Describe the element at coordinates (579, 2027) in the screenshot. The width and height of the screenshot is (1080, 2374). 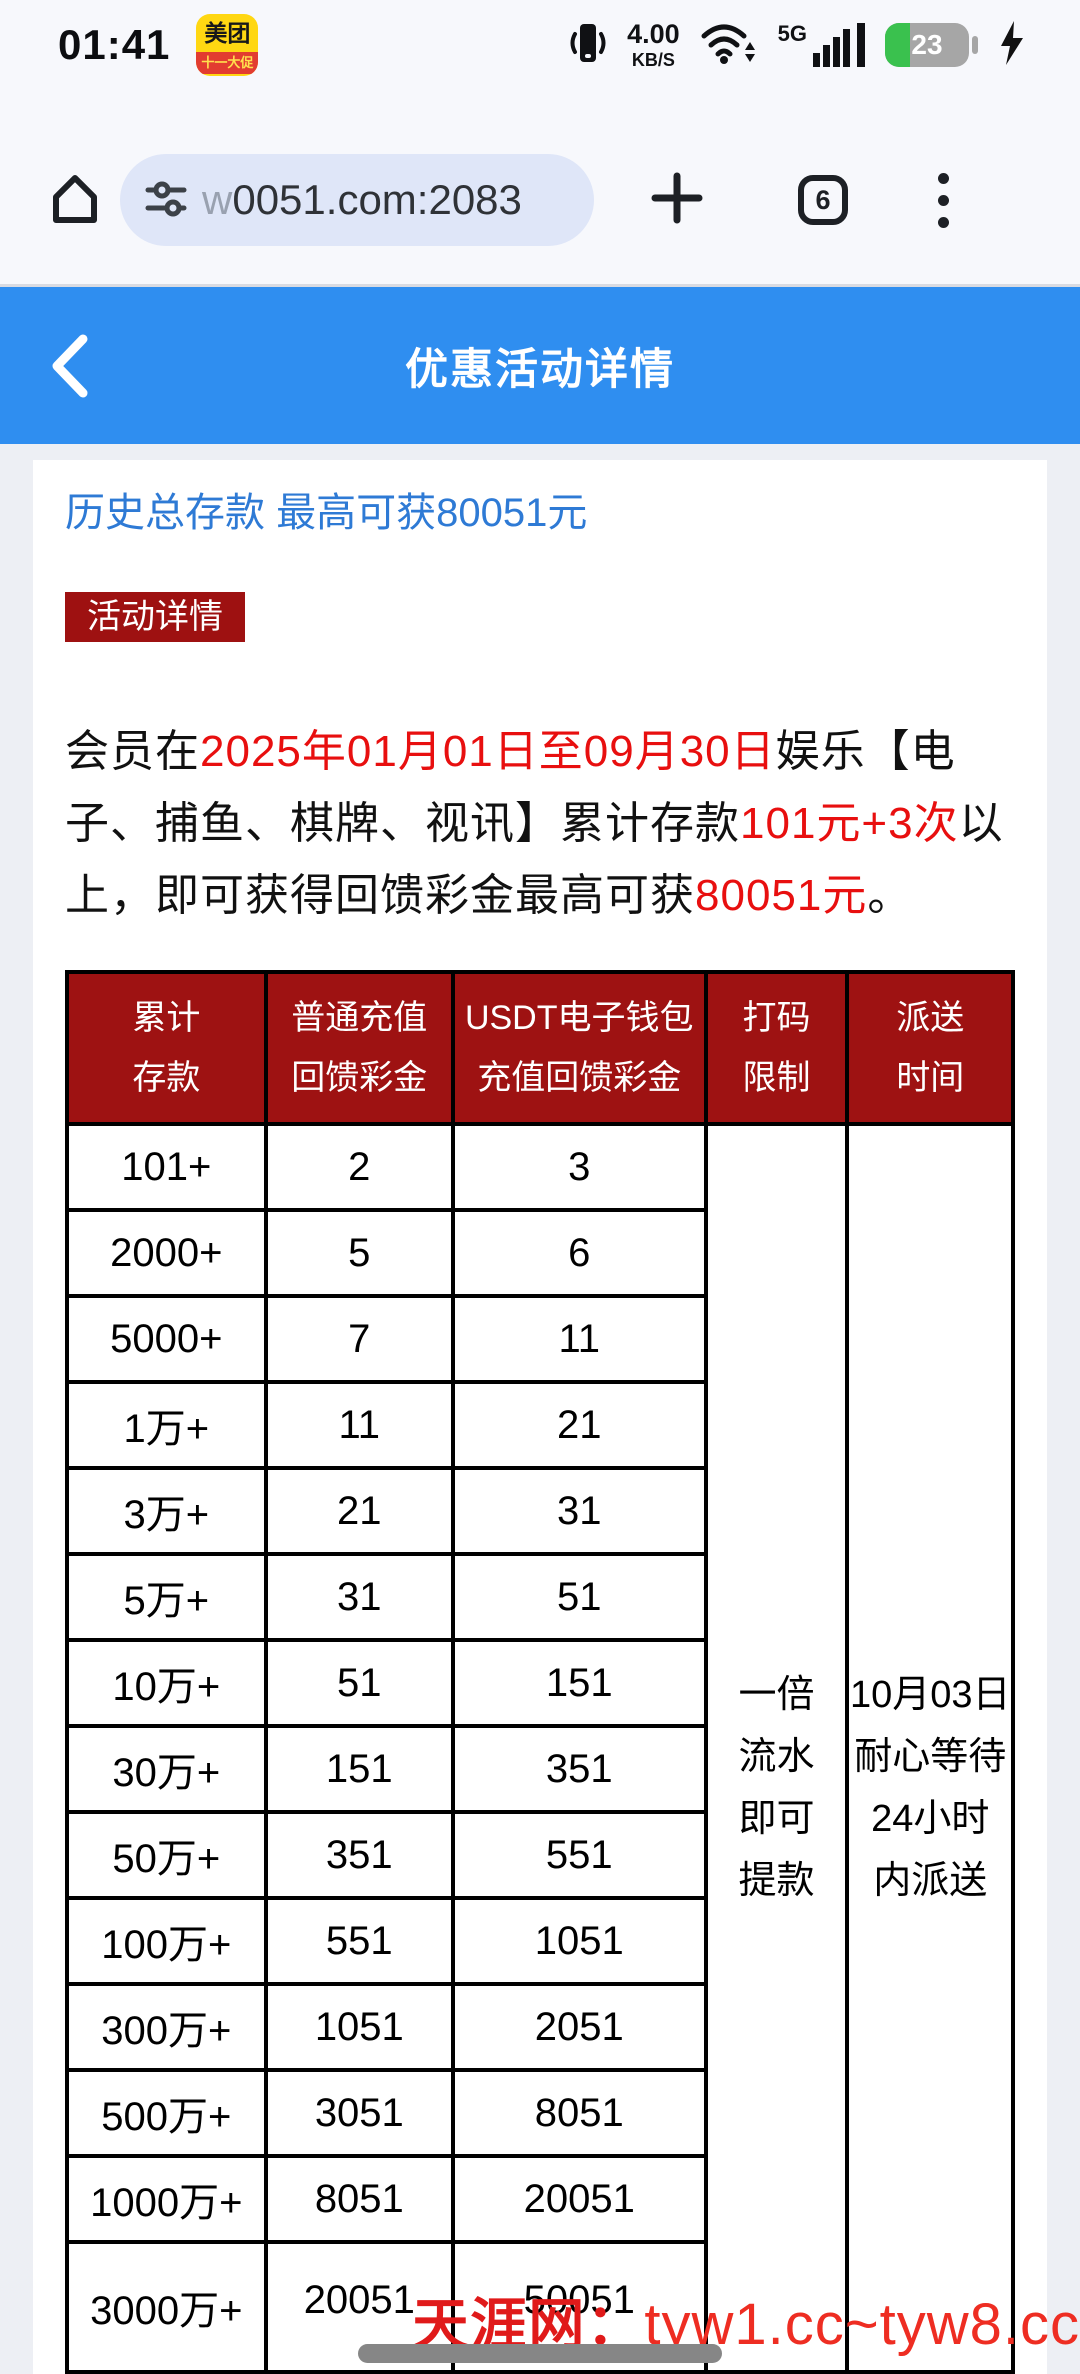
I see `table-cell: 2051` at that location.